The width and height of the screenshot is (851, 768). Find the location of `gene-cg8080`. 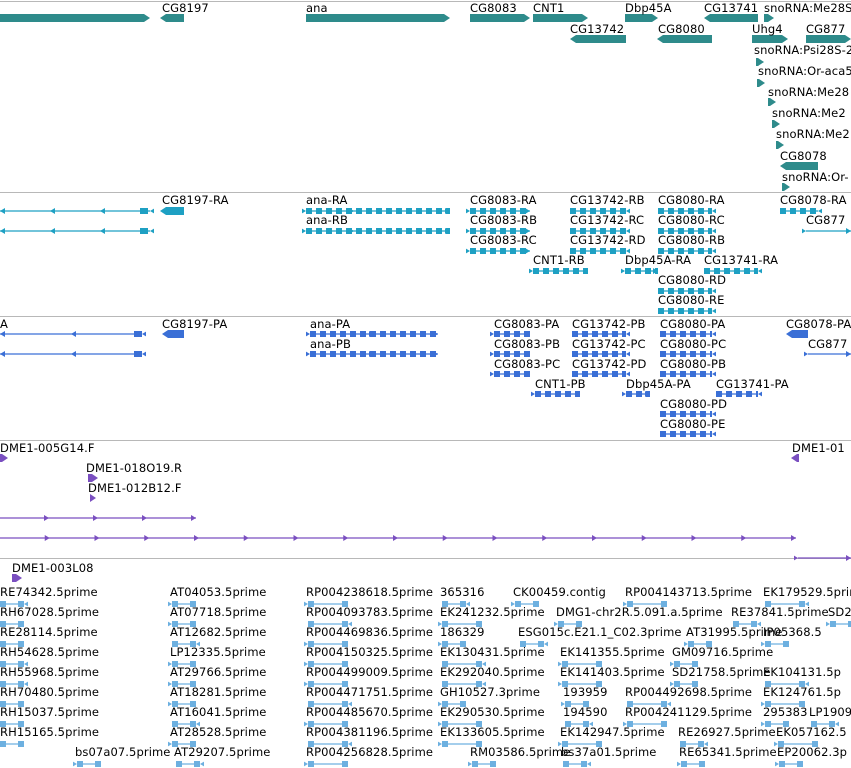

gene-cg8080 is located at coordinates (684, 39).